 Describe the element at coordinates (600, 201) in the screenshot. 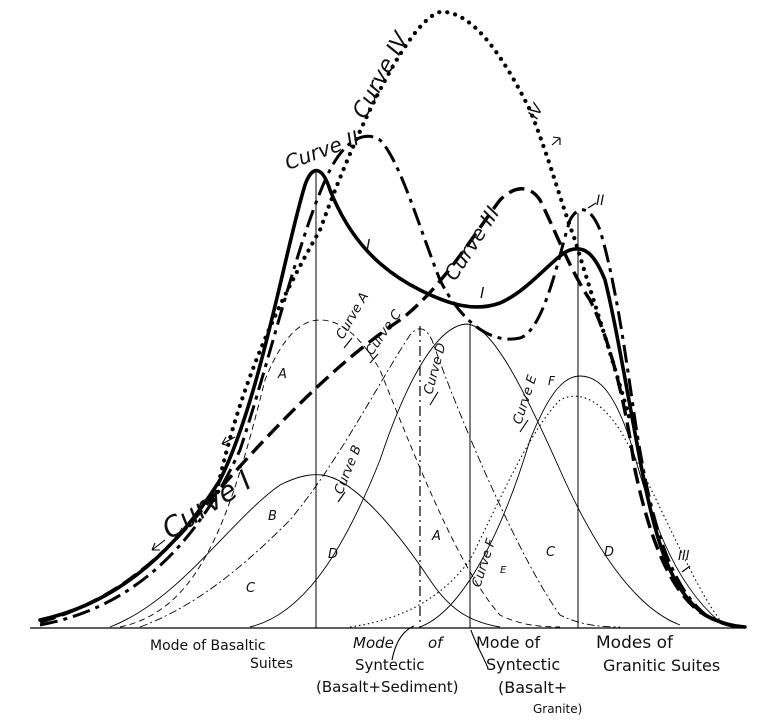

I see `label-ii-right: II` at that location.